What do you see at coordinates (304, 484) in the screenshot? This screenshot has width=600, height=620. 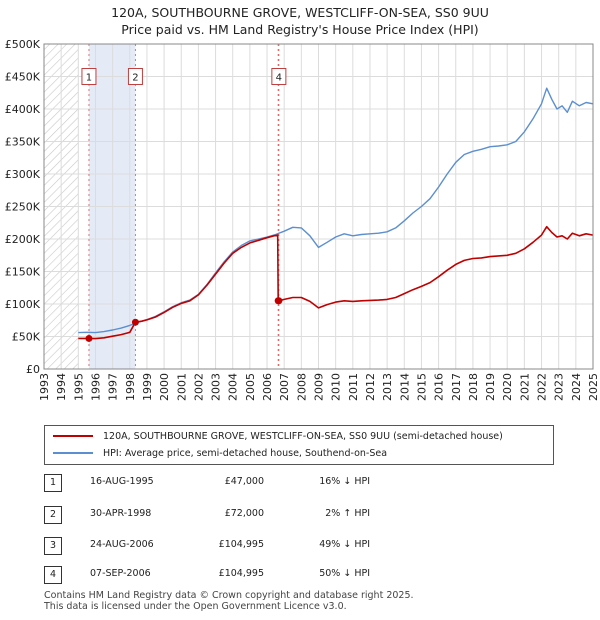 I see `transaction-row: 1 16-AUG-1995 £47,000 16% ↓ HPI` at bounding box center [304, 484].